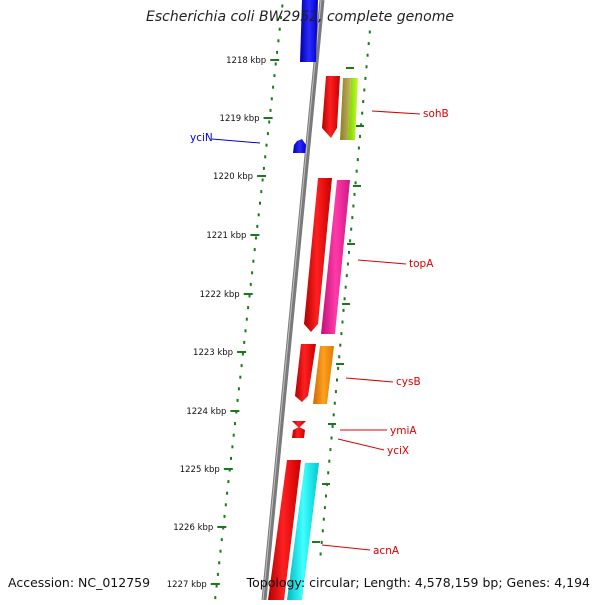 The image size is (600, 605). What do you see at coordinates (335, 257) in the screenshot?
I see `feature-pink` at bounding box center [335, 257].